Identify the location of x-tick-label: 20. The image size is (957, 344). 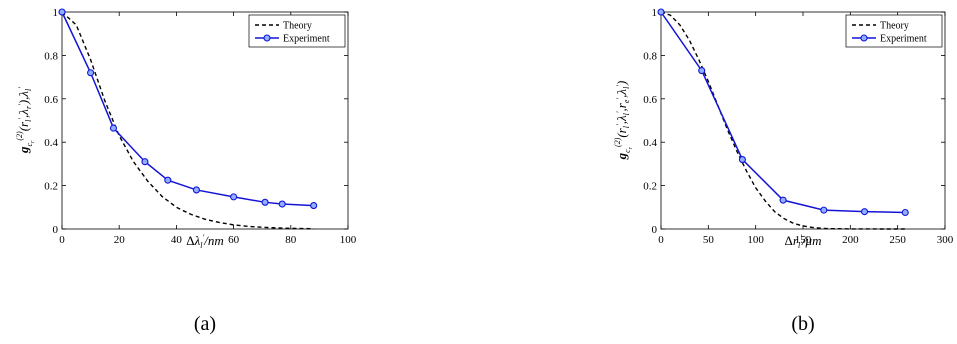
(120, 240).